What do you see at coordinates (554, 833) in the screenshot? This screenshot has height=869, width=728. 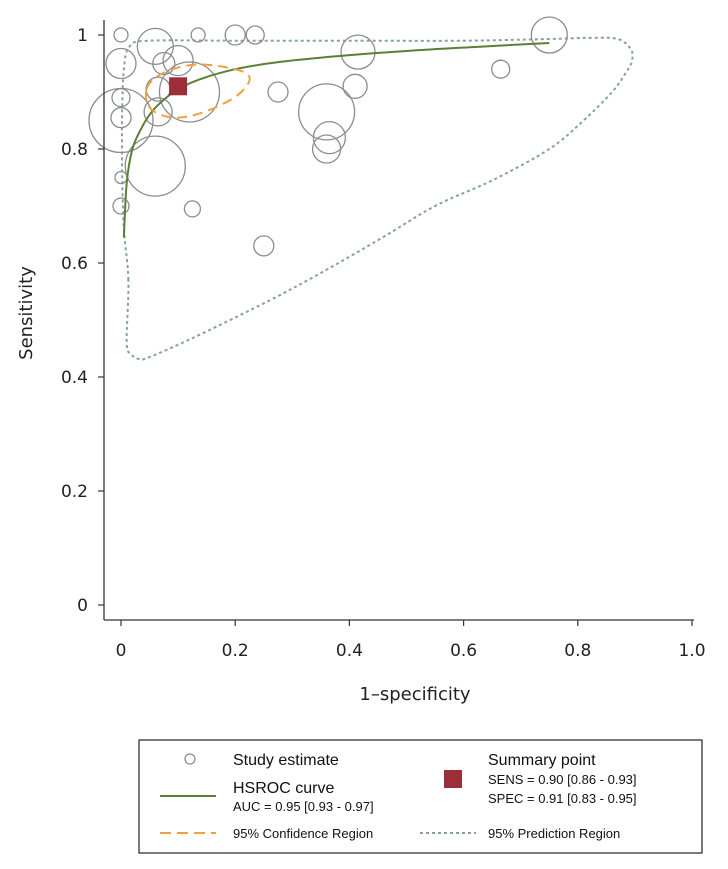 I see `legend-prediction-label: 95% Prediction Region` at bounding box center [554, 833].